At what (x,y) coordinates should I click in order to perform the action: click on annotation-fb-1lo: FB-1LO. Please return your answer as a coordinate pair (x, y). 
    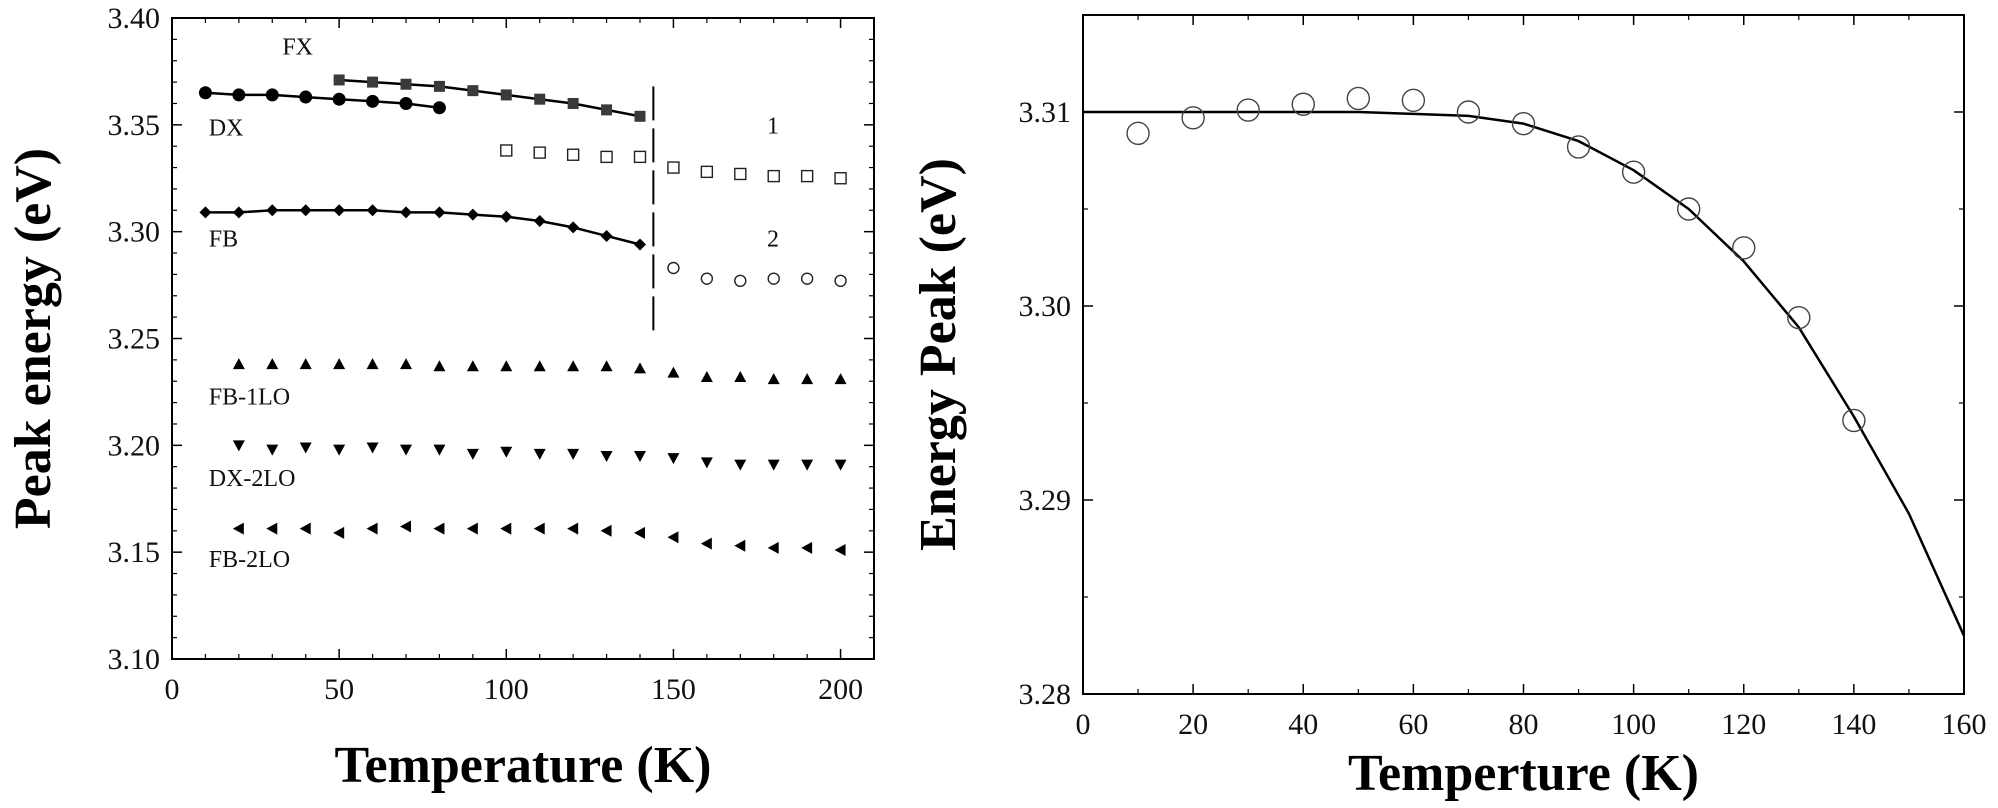
    Looking at the image, I should click on (249, 398).